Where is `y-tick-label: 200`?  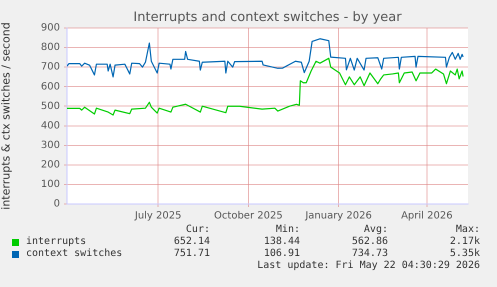
y-tick-label: 200 is located at coordinates (50, 164).